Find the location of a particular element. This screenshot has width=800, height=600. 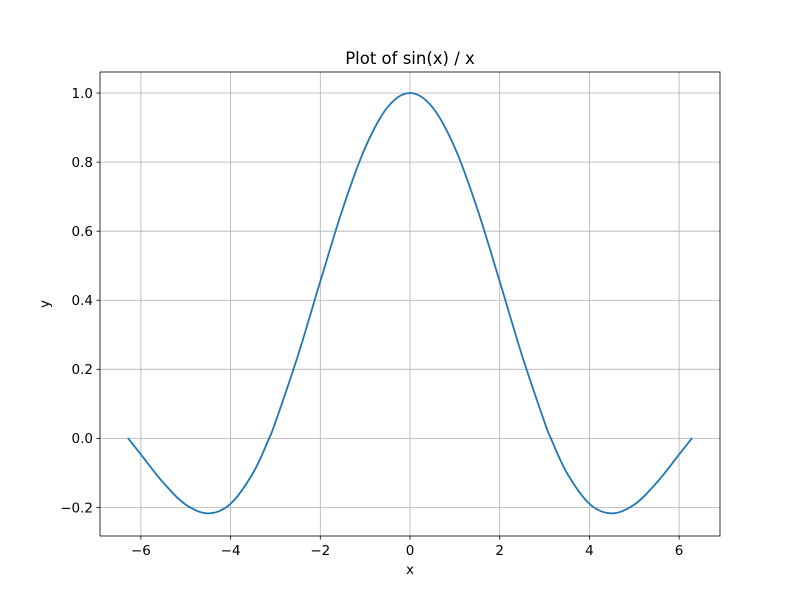

y-tick-label: 0.6 is located at coordinates (82, 232).